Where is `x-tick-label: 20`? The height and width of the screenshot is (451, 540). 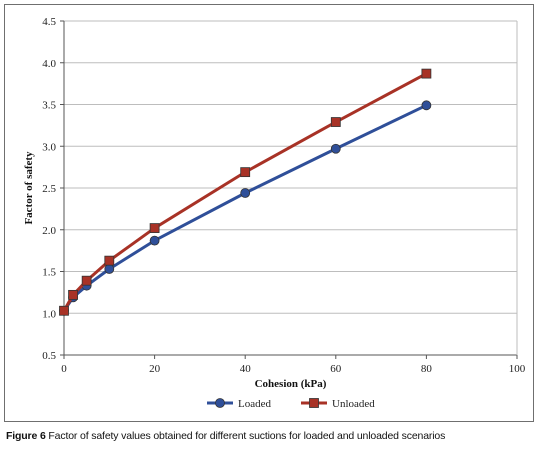 x-tick-label: 20 is located at coordinates (155, 369).